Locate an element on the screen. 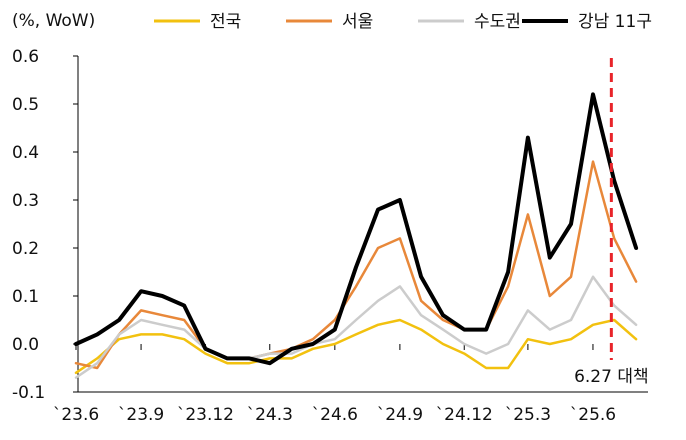 The width and height of the screenshot is (686, 440). y-axis-unit-label: (%, WoW) is located at coordinates (53, 21).